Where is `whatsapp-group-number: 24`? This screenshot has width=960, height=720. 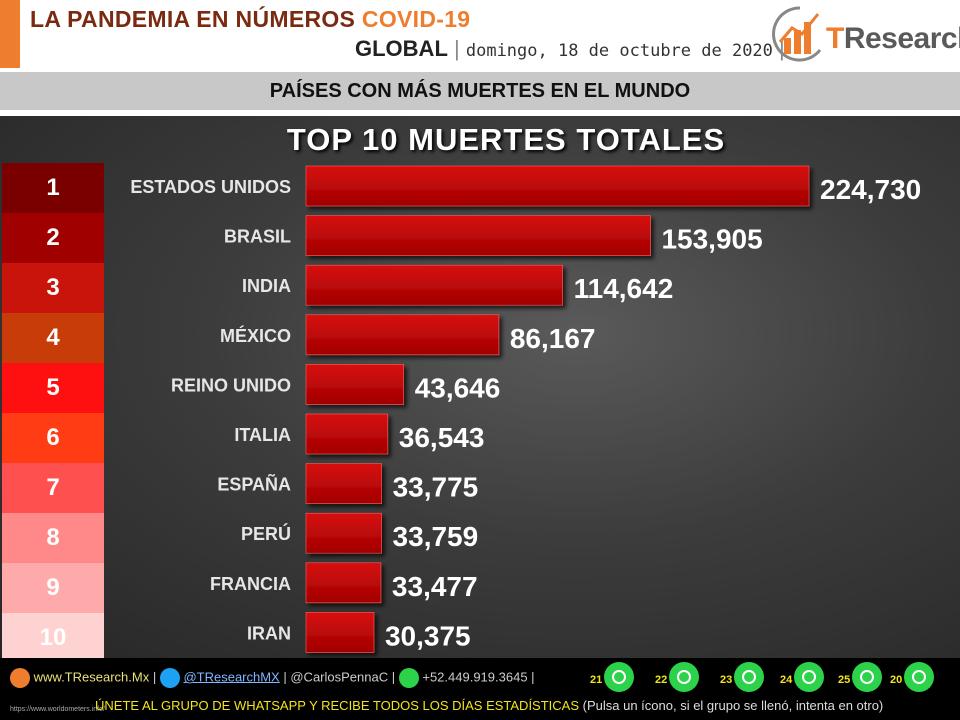 whatsapp-group-number: 24 is located at coordinates (786, 680).